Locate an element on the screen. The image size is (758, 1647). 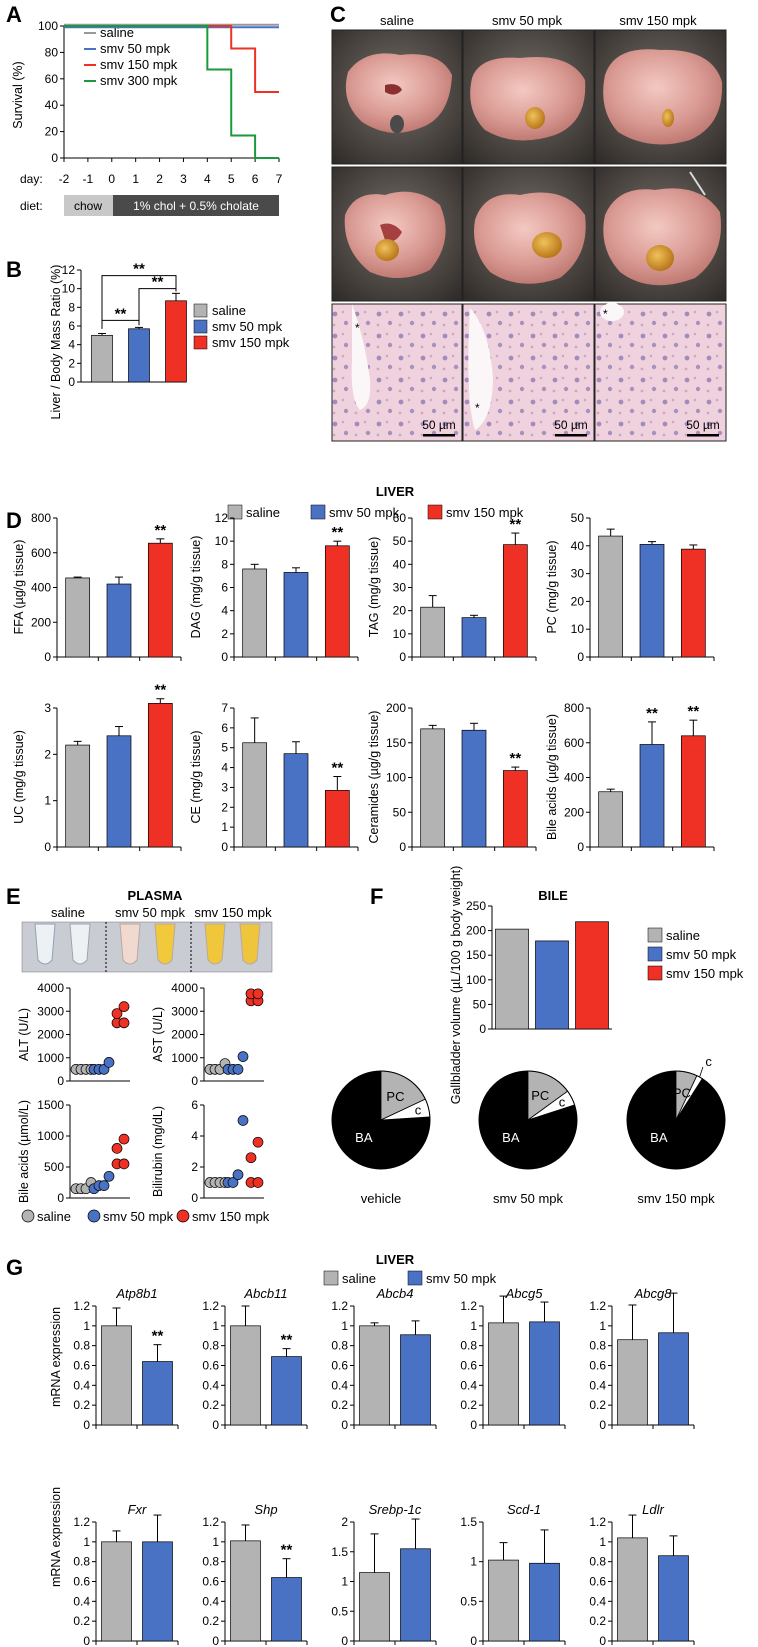
legend-a-smv300-swatch is located at coordinates (90, 81).